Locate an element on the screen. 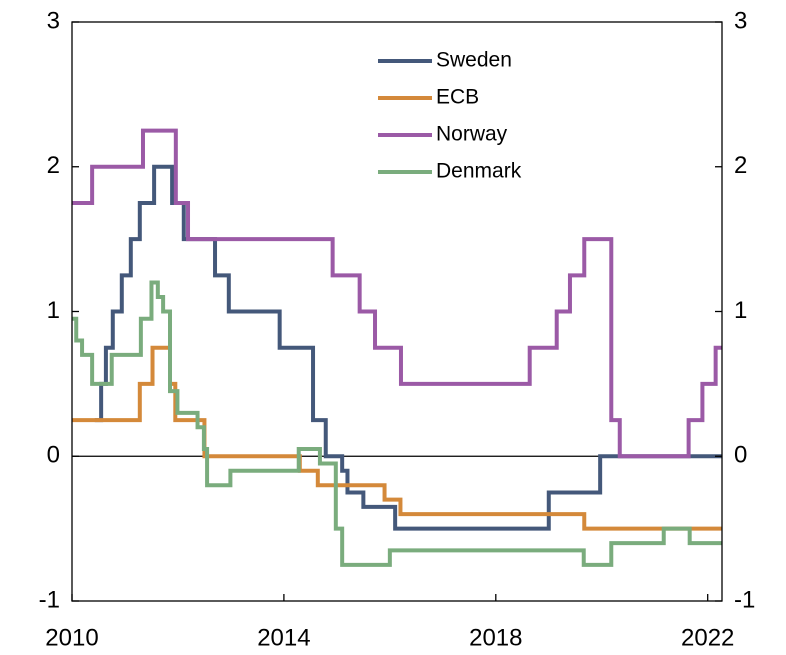 The width and height of the screenshot is (786, 655). x-tick-label: 2022 is located at coordinates (707, 637).